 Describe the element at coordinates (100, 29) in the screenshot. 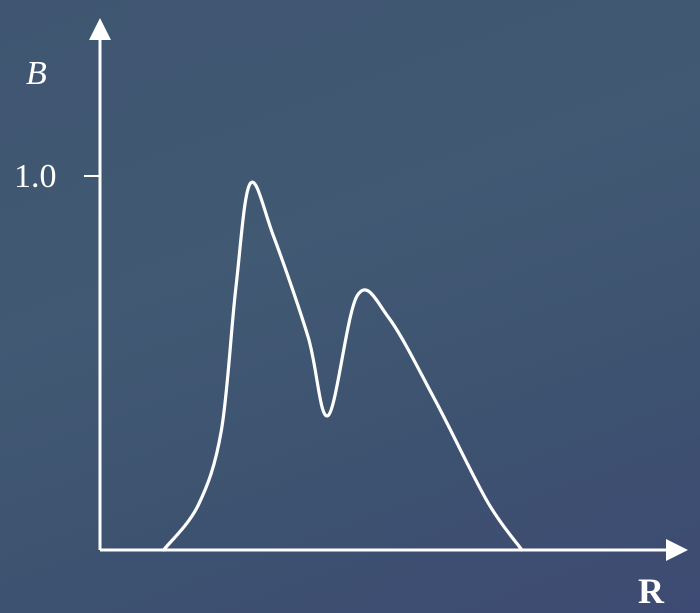

I see `y-axis-arrow` at that location.